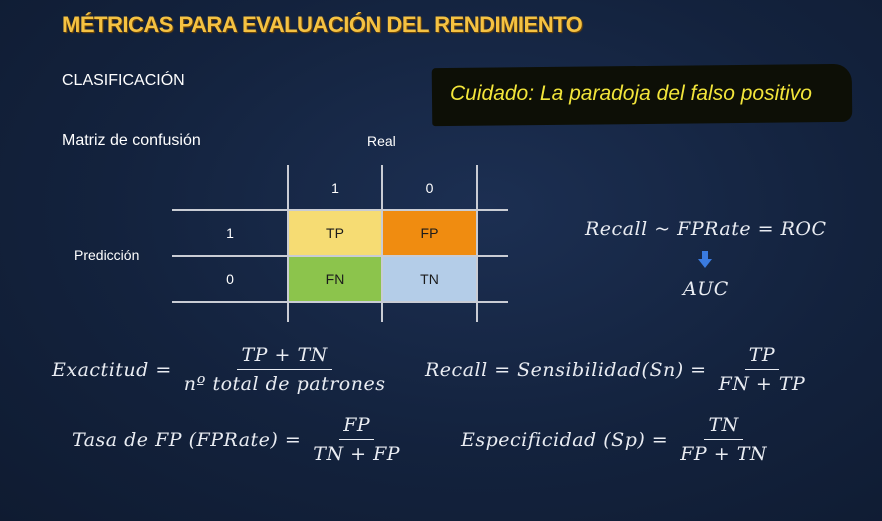 Image resolution: width=882 pixels, height=521 pixels. Describe the element at coordinates (565, 439) in the screenshot. I see `specificity-lhs: Especificidad (Sp) =` at that location.